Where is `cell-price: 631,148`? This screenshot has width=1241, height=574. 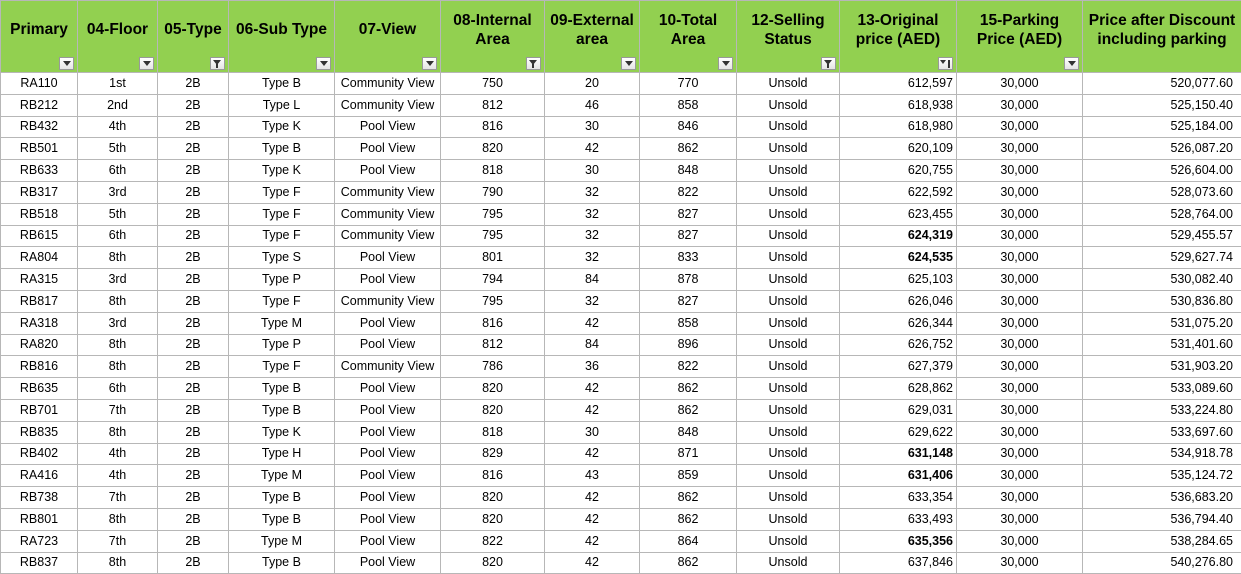
cell-price: 631,148 is located at coordinates (898, 454).